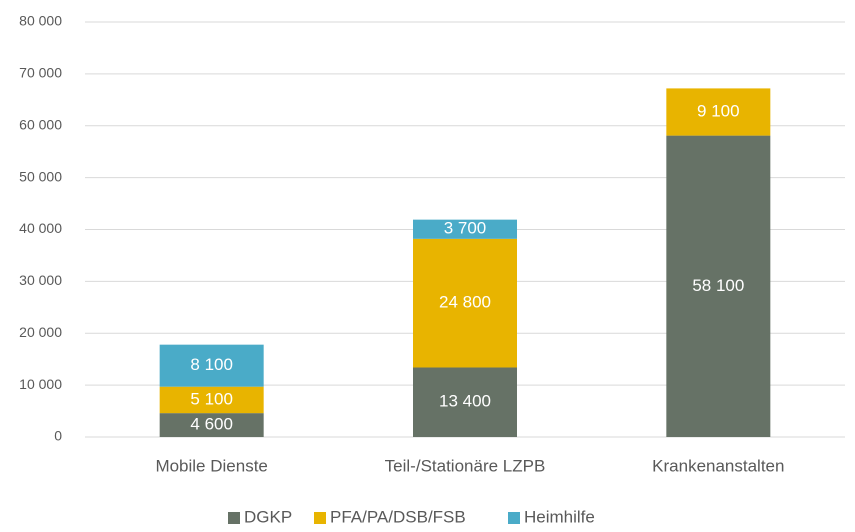 This screenshot has height=532, width=855. What do you see at coordinates (40, 73) in the screenshot?
I see `y-tick-label: 70 000` at bounding box center [40, 73].